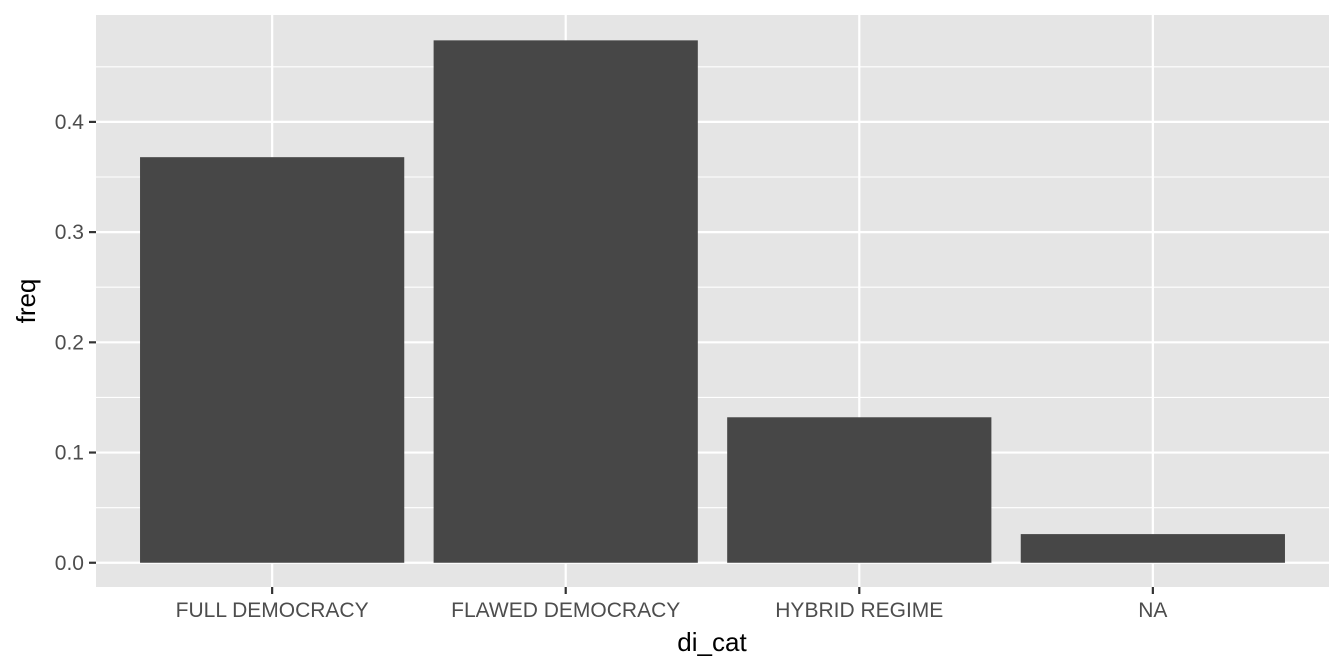 The height and width of the screenshot is (672, 1344). What do you see at coordinates (859, 490) in the screenshot?
I see `bar-hybrid-regime` at bounding box center [859, 490].